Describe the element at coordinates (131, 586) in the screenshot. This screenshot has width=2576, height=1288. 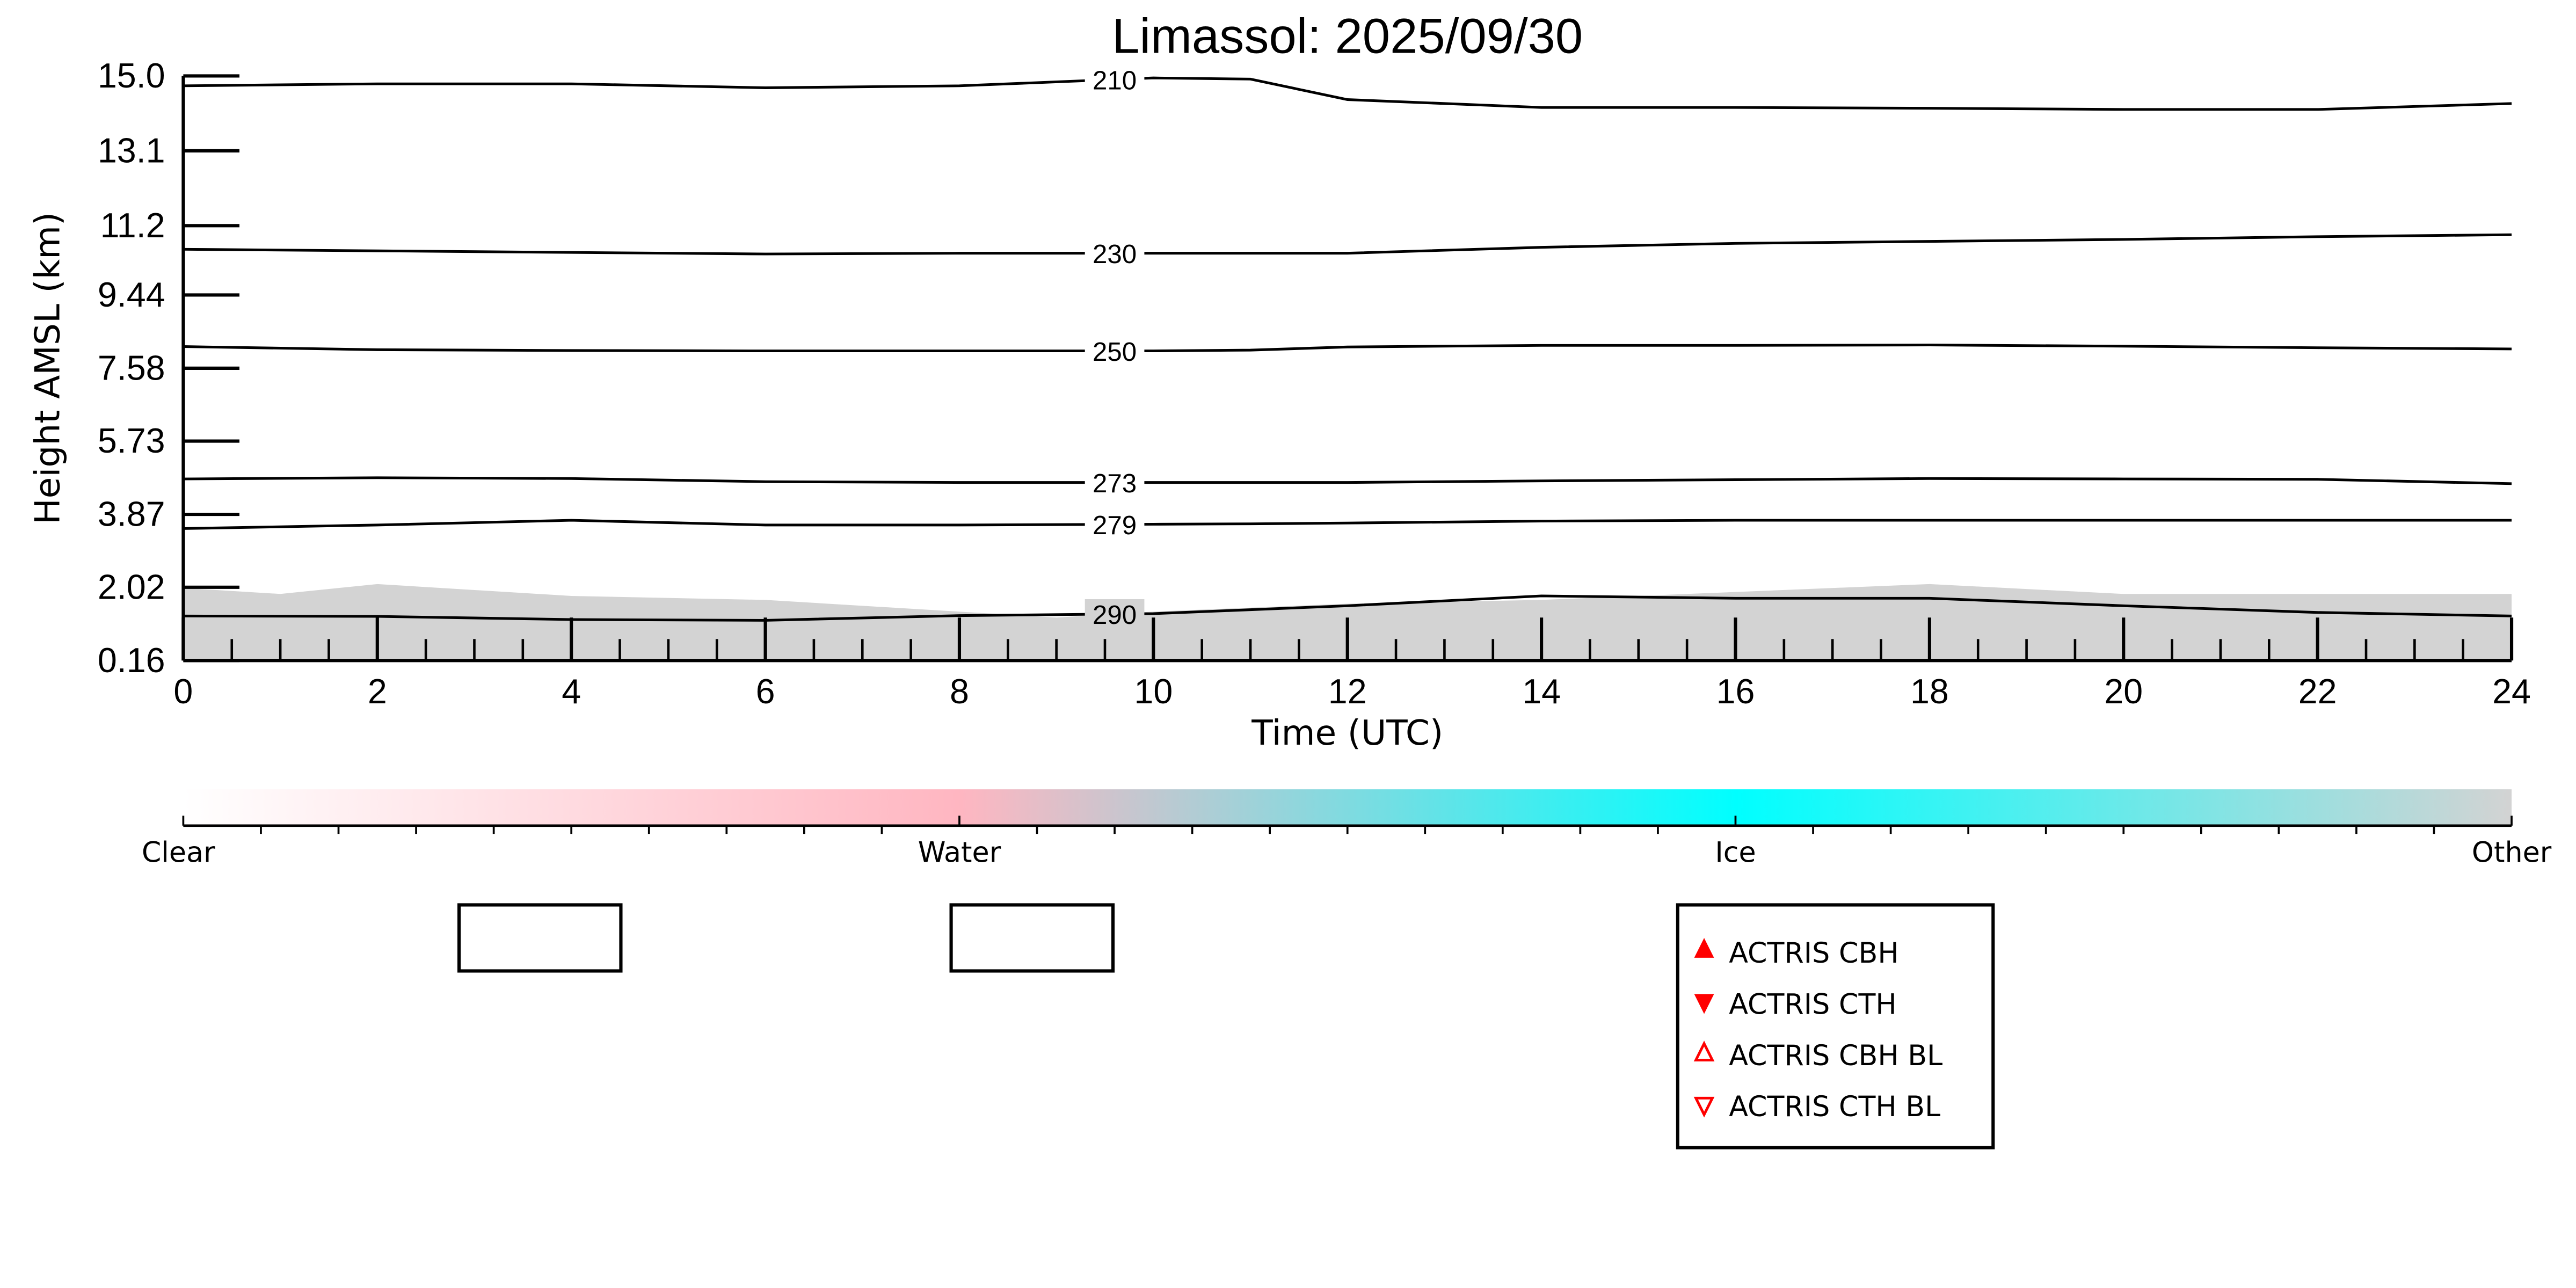
I see `y-tick-label: 2.02` at that location.